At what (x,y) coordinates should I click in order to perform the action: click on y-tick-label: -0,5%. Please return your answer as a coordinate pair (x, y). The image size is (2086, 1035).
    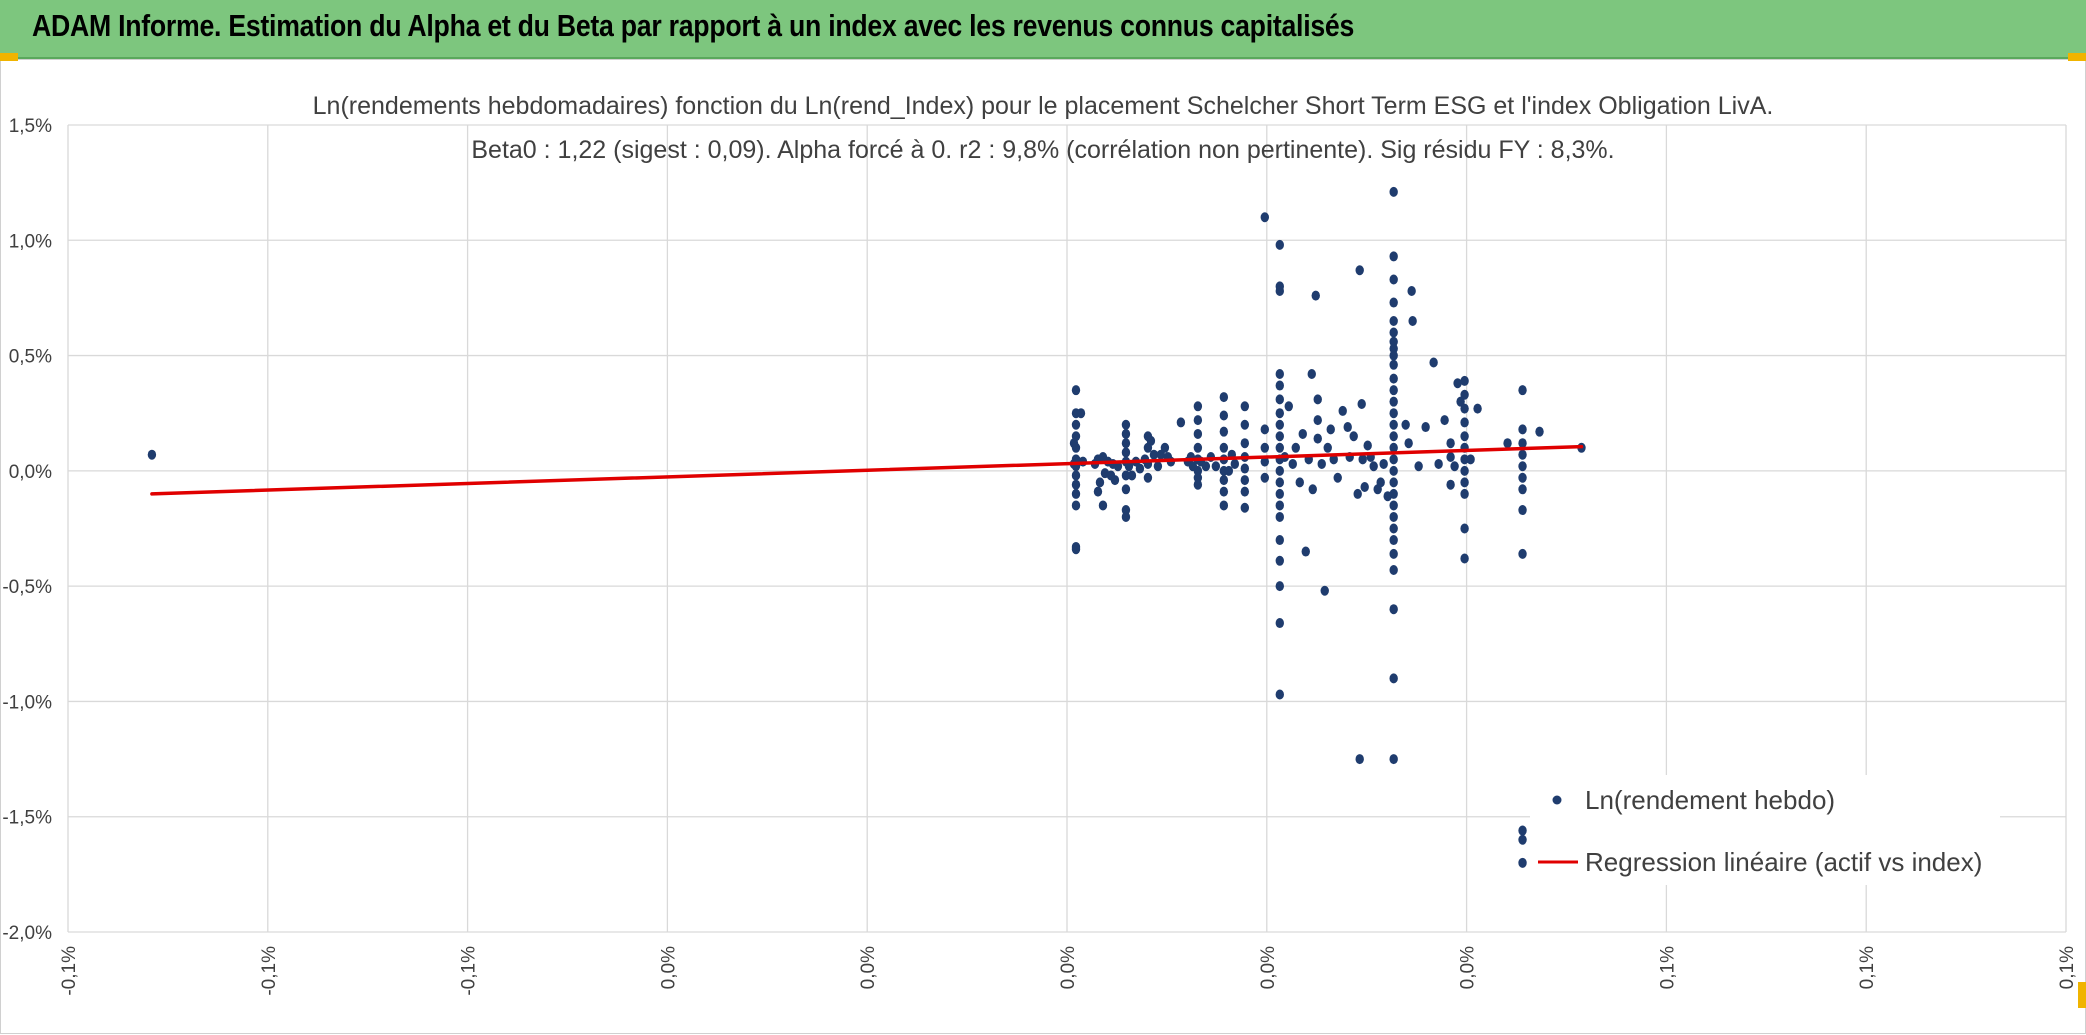
    Looking at the image, I should click on (27, 587).